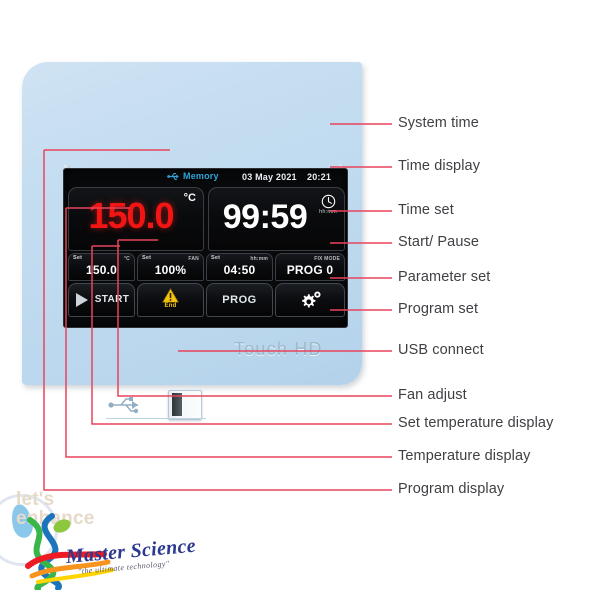 This screenshot has width=600, height=600. What do you see at coordinates (328, 212) in the screenshot?
I see `time-unit-label: hh:mm` at bounding box center [328, 212].